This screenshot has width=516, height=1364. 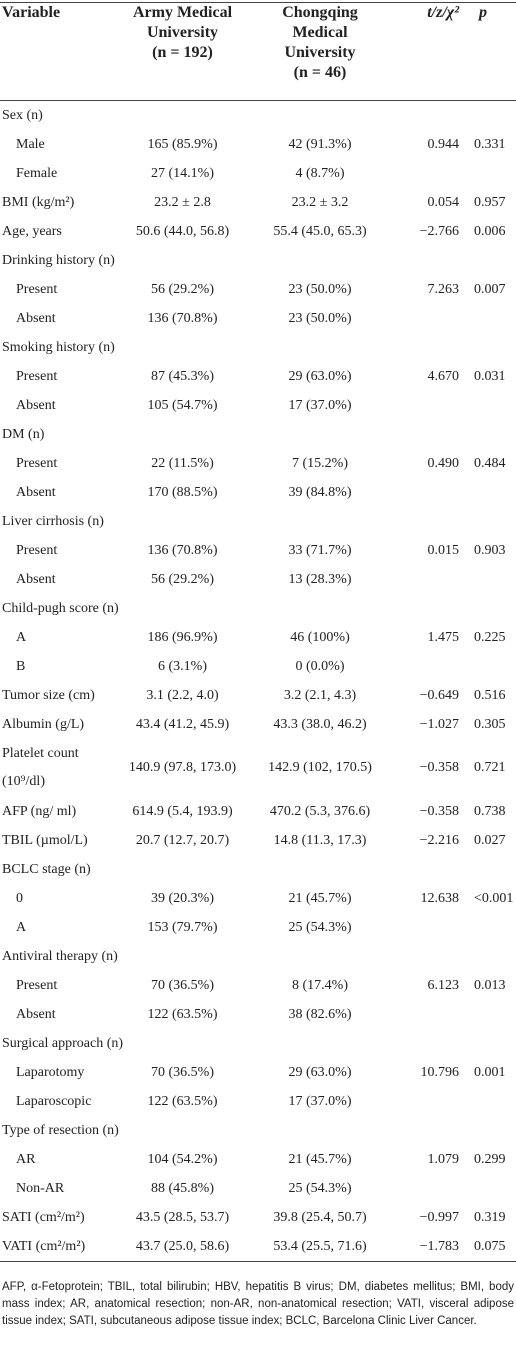 I want to click on p-value: <0.001, so click(x=494, y=898).